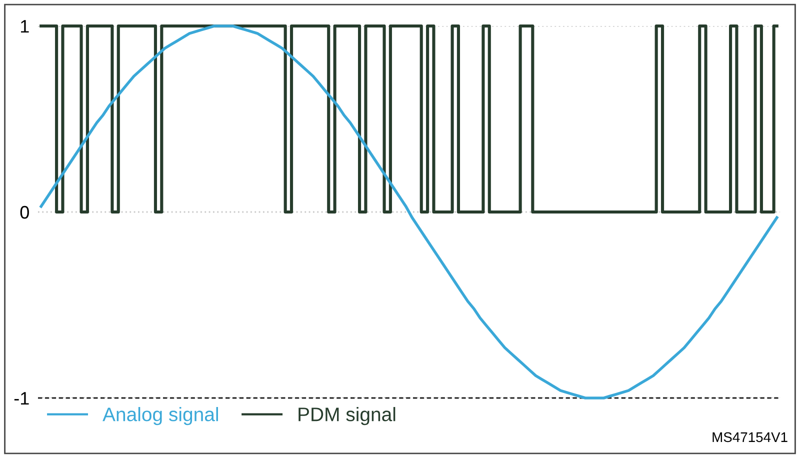 The width and height of the screenshot is (800, 458). Describe the element at coordinates (24, 212) in the screenshot. I see `y-tick-label: 0` at that location.